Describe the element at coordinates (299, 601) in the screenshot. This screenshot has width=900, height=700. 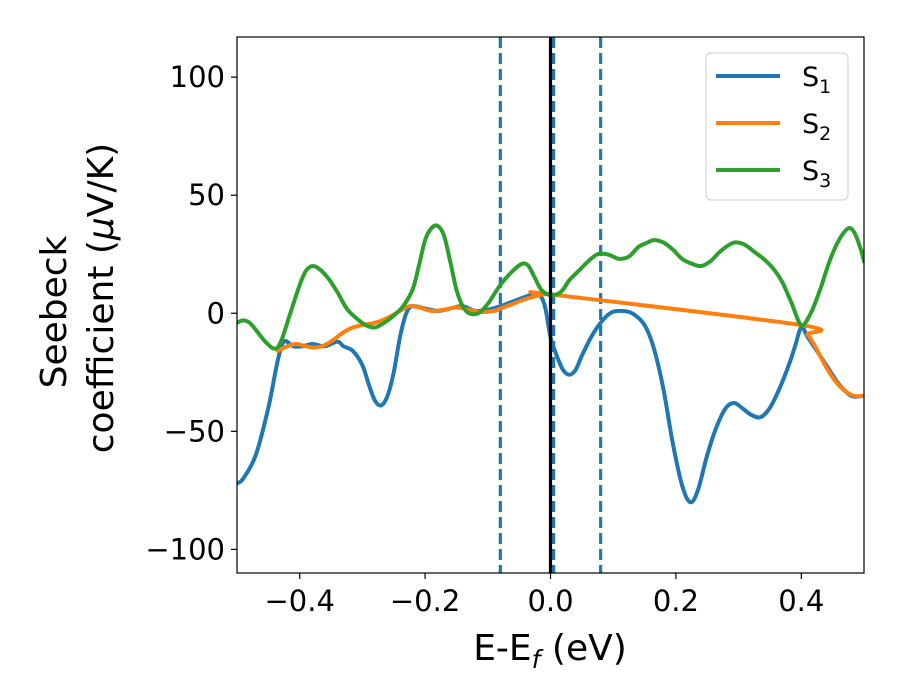
I see `x-tick-label: −0.4` at that location.